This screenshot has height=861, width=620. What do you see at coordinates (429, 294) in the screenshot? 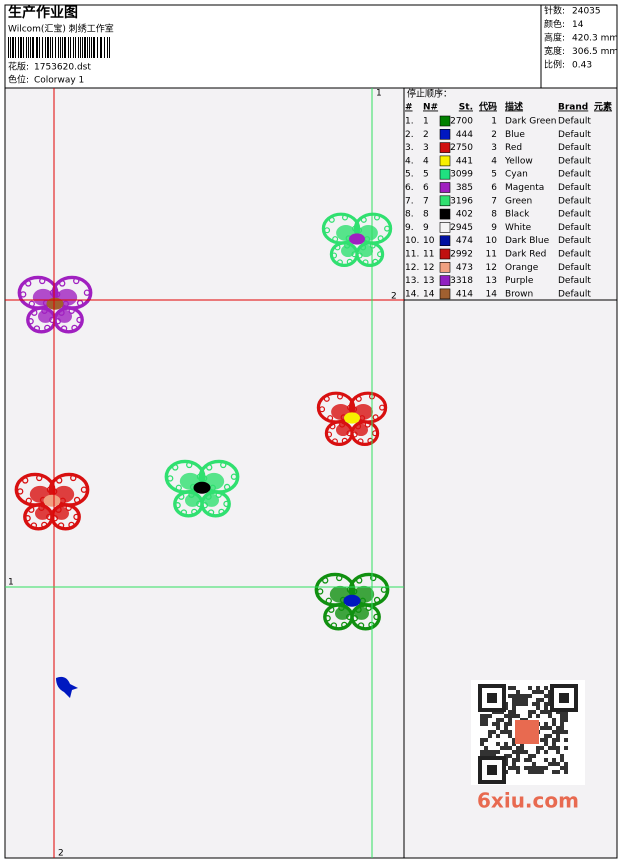
I see `needle: 14` at bounding box center [429, 294].